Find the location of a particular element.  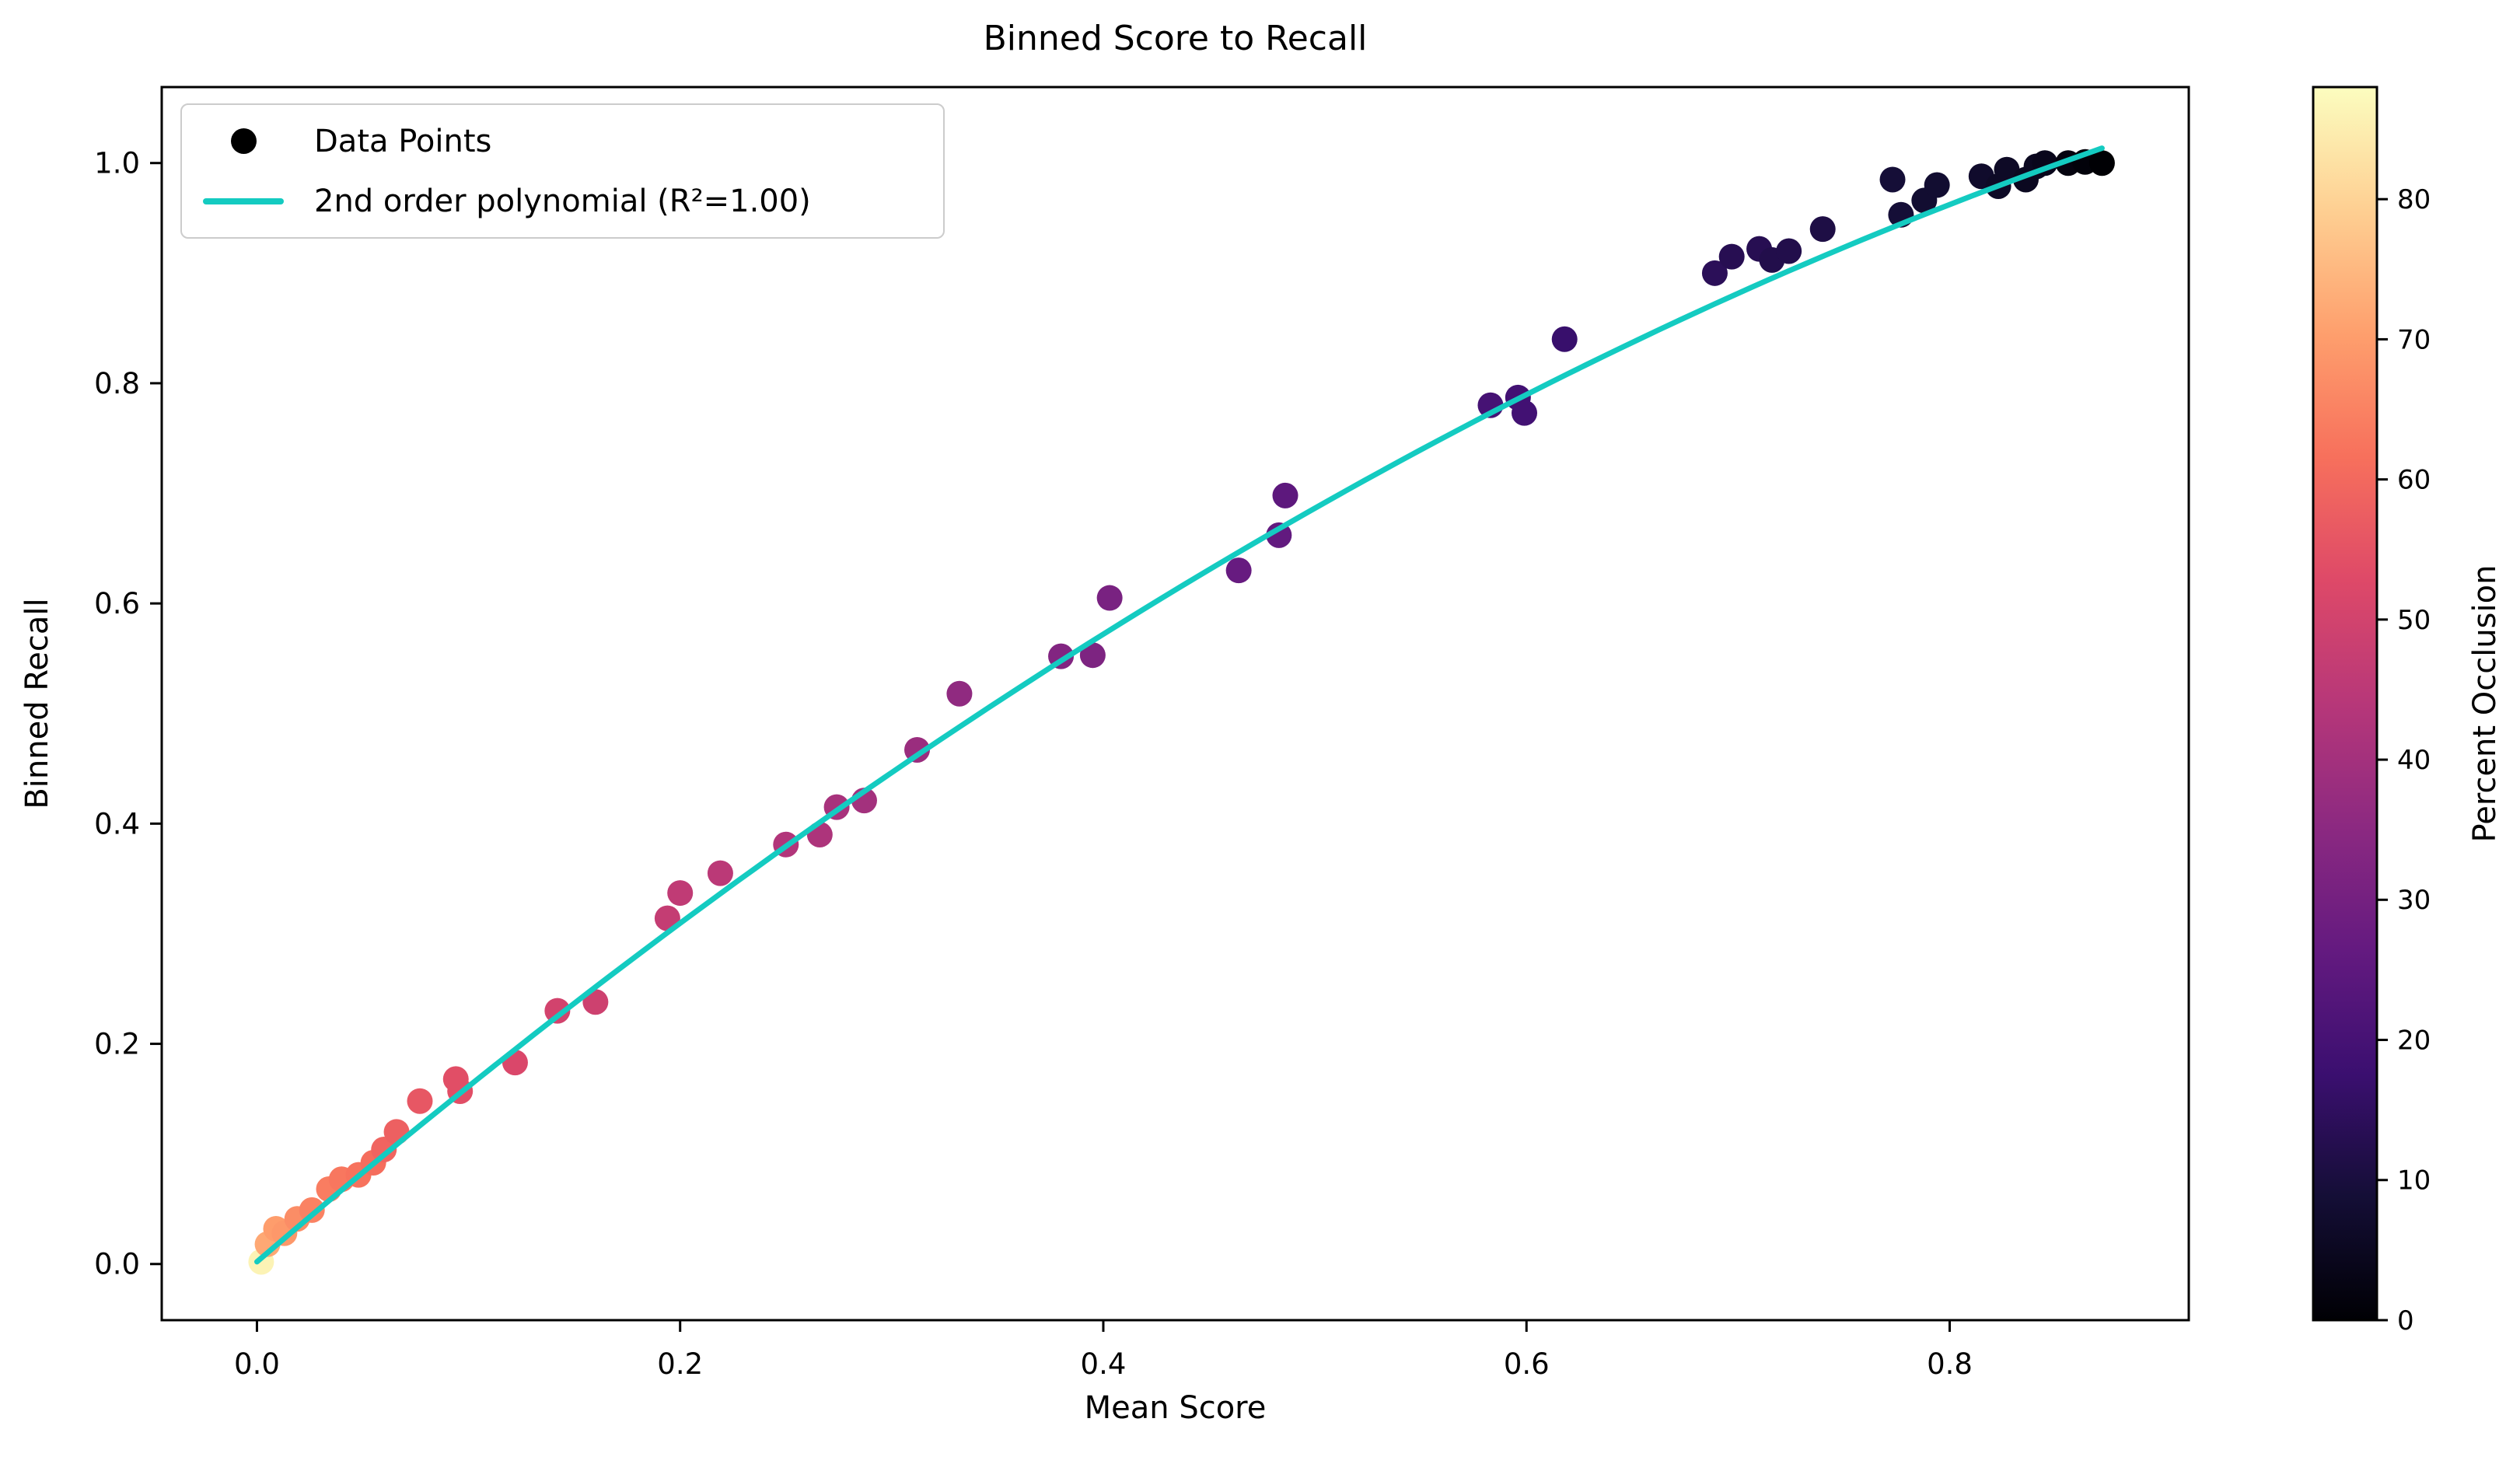

x-tick-label: 0.2 is located at coordinates (680, 1364).